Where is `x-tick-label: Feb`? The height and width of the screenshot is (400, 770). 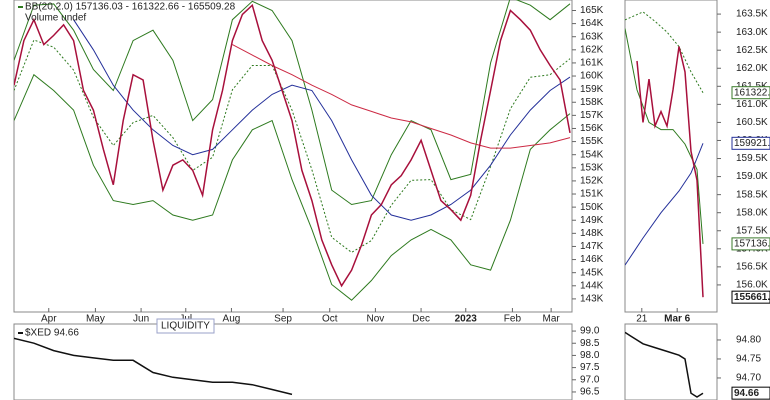 x-tick-label: Feb is located at coordinates (513, 319).